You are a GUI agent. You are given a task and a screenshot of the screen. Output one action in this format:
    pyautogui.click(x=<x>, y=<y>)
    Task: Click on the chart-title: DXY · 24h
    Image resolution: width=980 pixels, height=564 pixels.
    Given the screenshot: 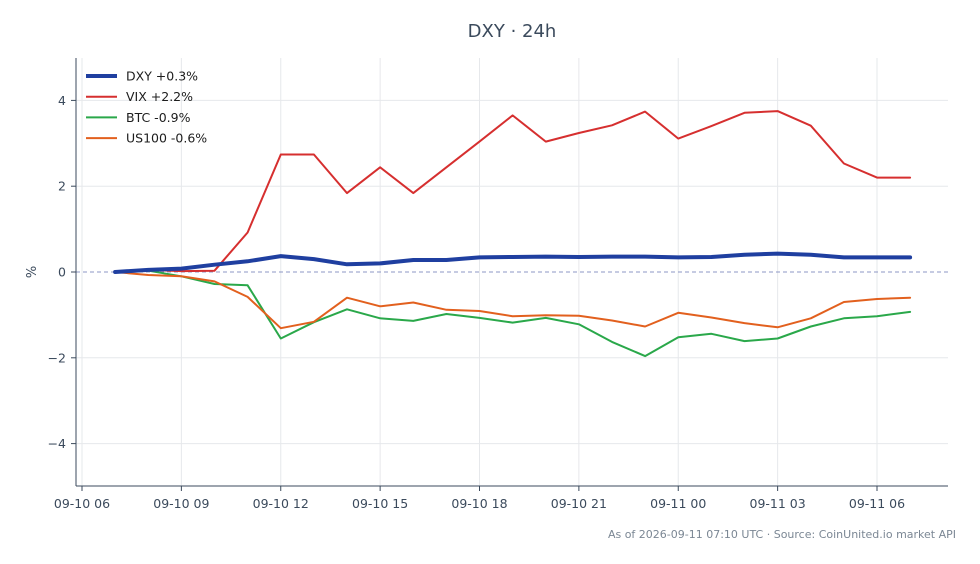 What is the action you would take?
    pyautogui.click(x=512, y=31)
    